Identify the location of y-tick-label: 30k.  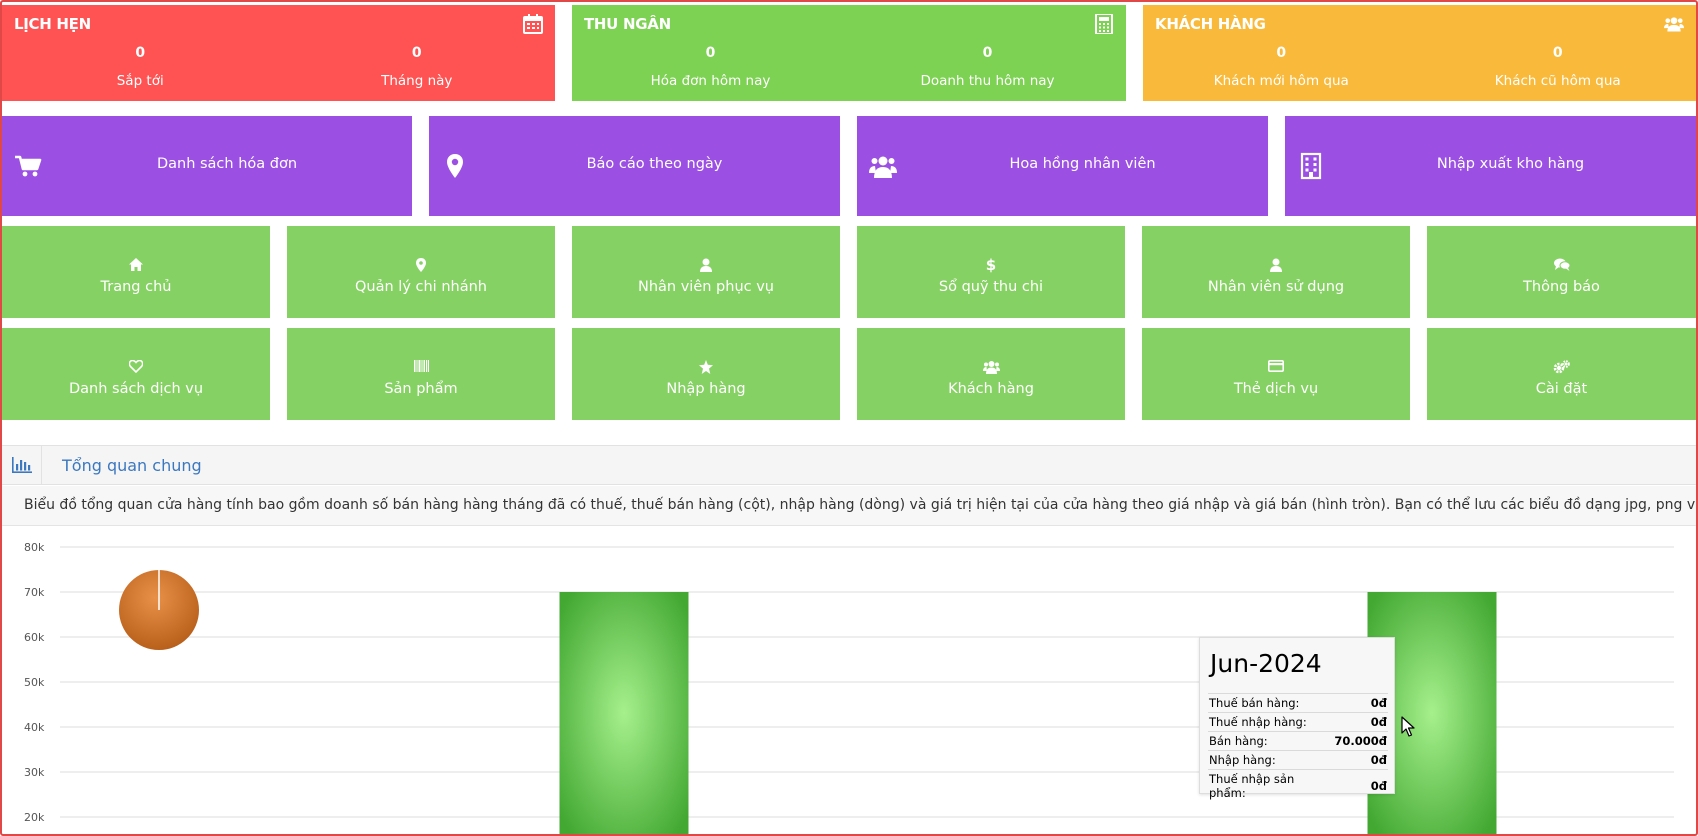
(34, 772).